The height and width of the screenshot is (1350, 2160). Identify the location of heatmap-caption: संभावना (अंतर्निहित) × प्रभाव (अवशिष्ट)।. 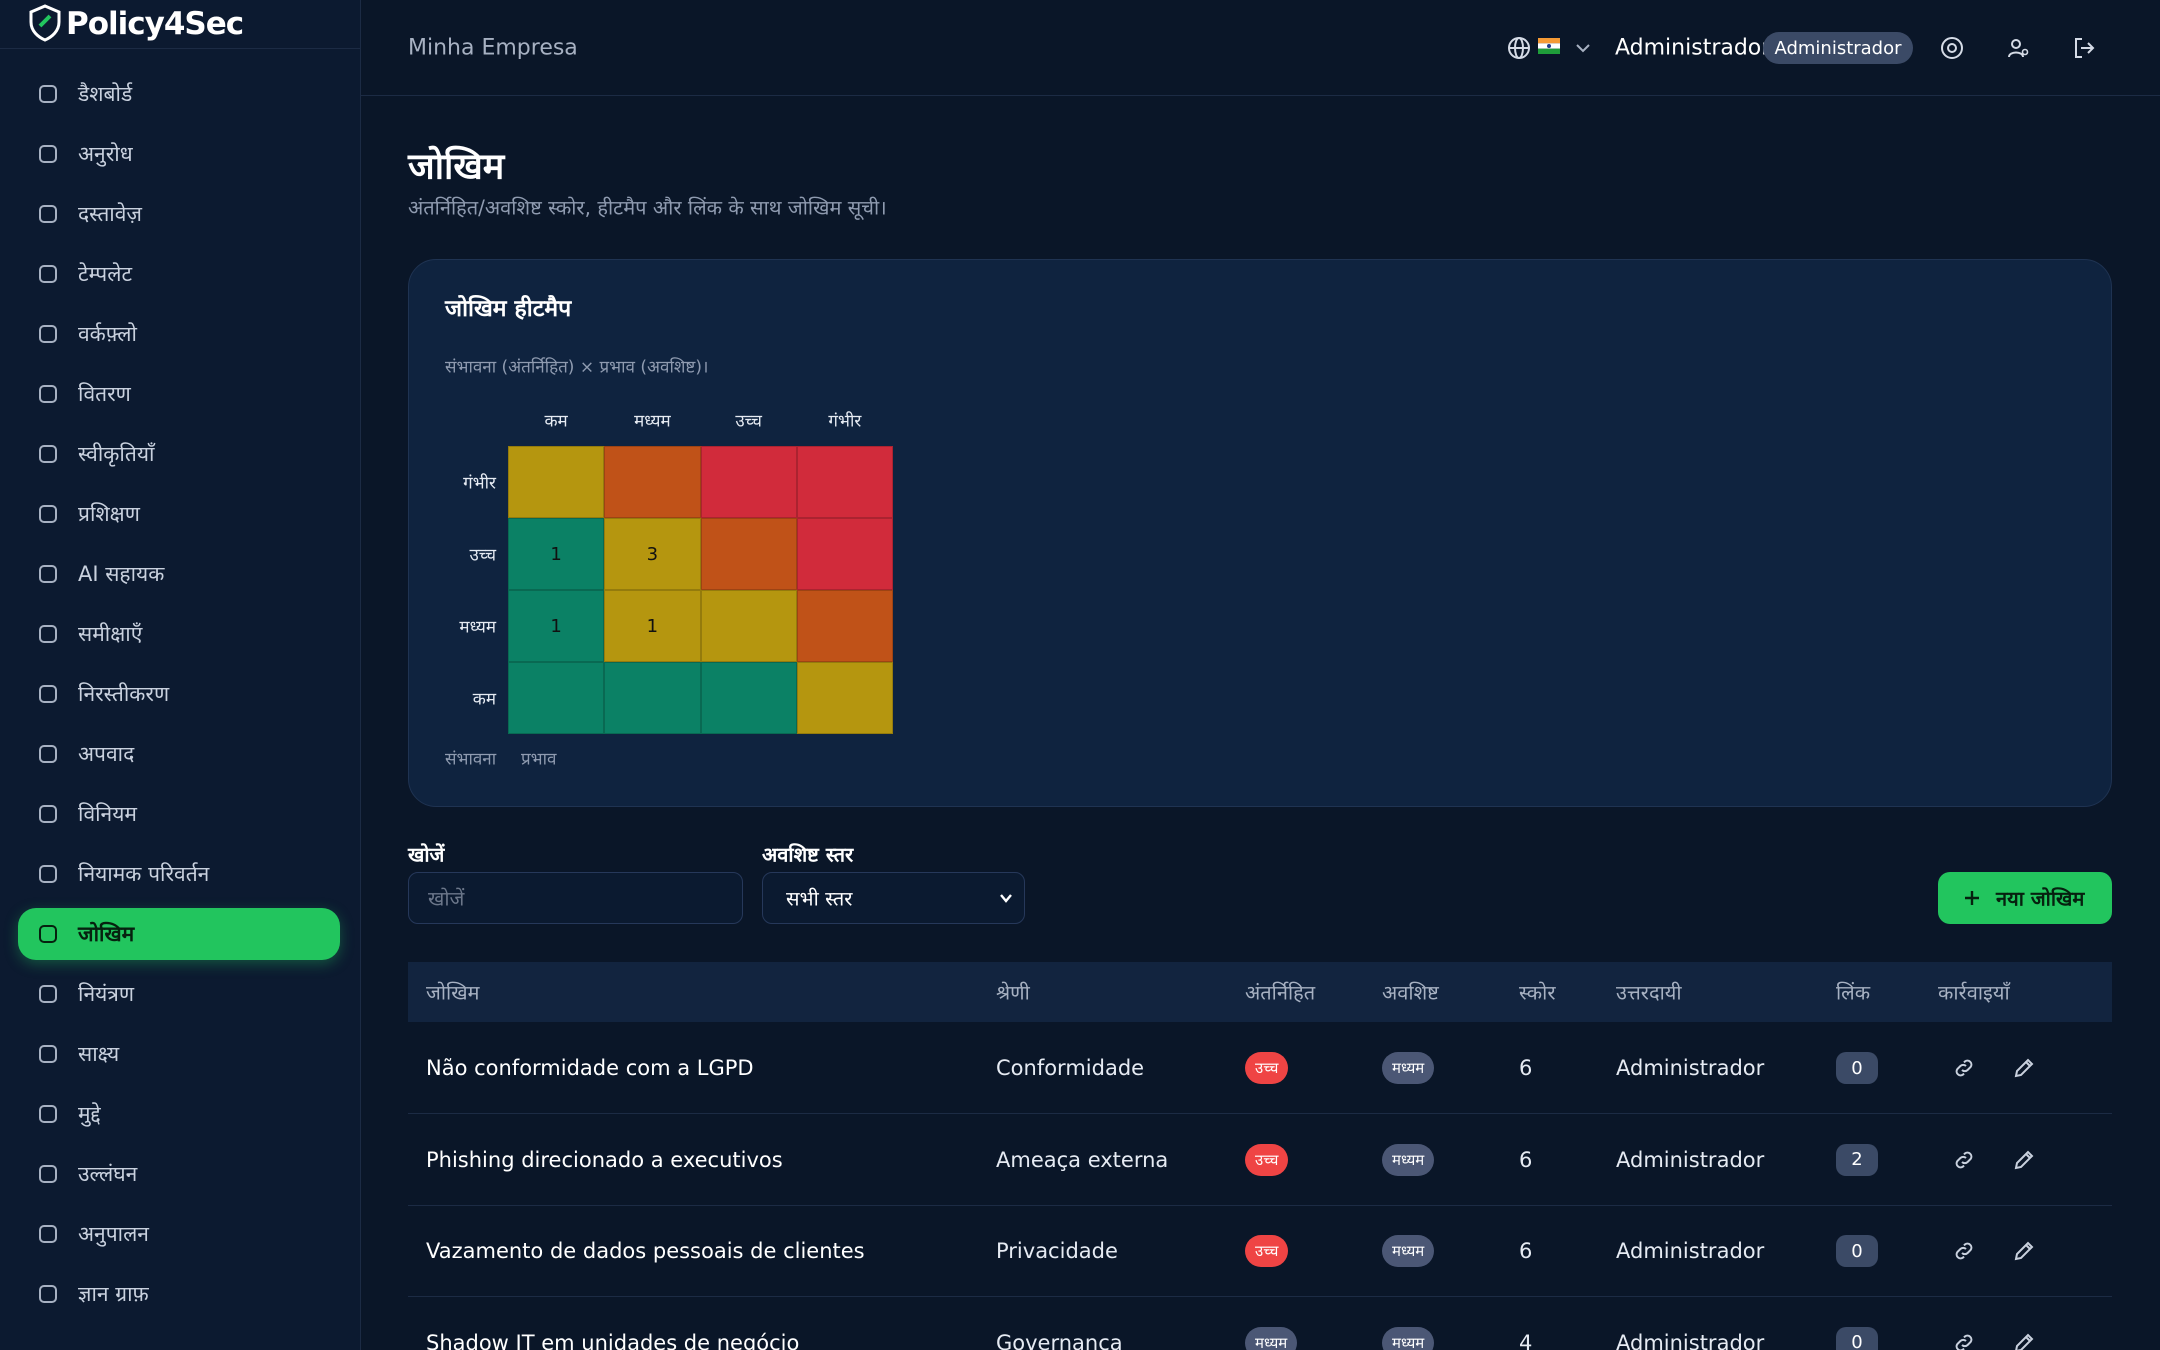
(577, 367).